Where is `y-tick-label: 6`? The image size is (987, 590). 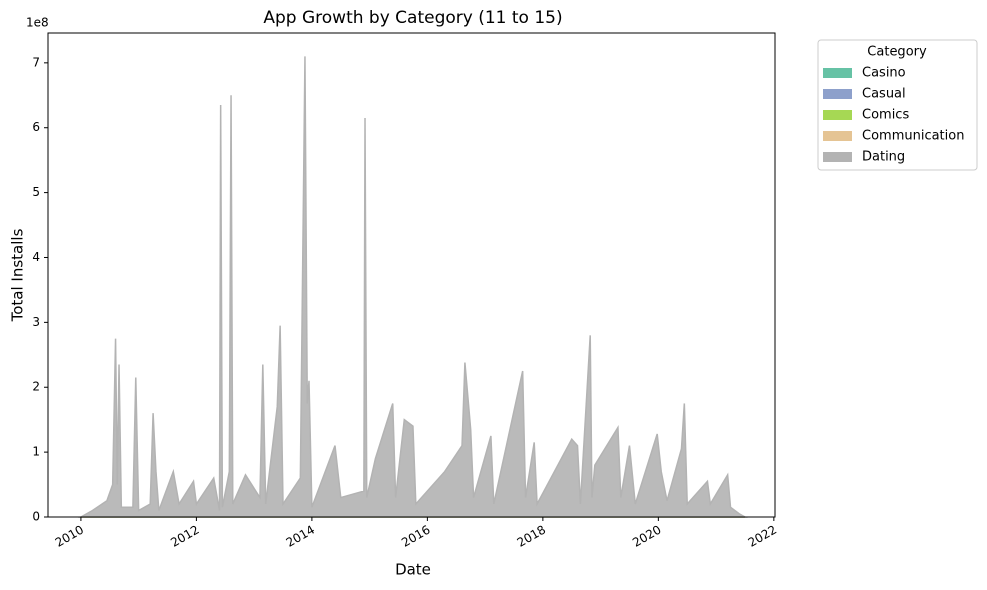 y-tick-label: 6 is located at coordinates (36, 127).